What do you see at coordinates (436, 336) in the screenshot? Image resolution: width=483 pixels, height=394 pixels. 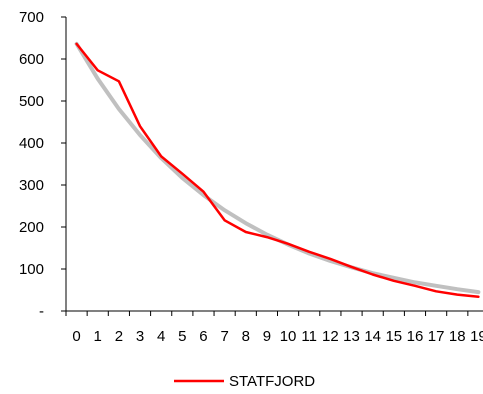 I see `x-tick-label: 17` at bounding box center [436, 336].